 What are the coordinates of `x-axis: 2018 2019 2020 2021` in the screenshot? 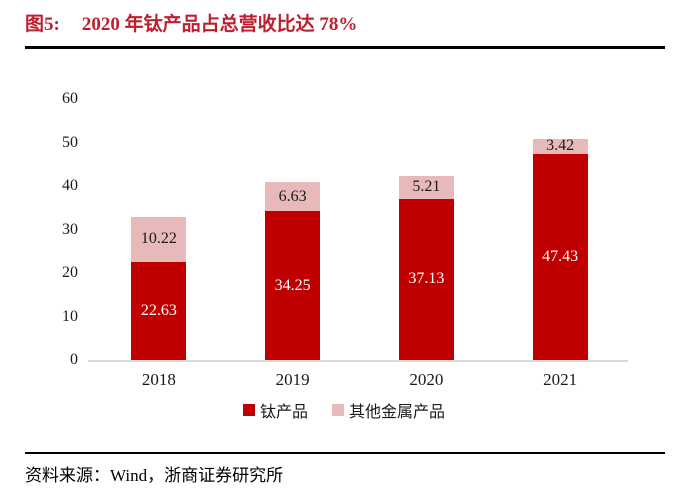 It's located at (359, 382).